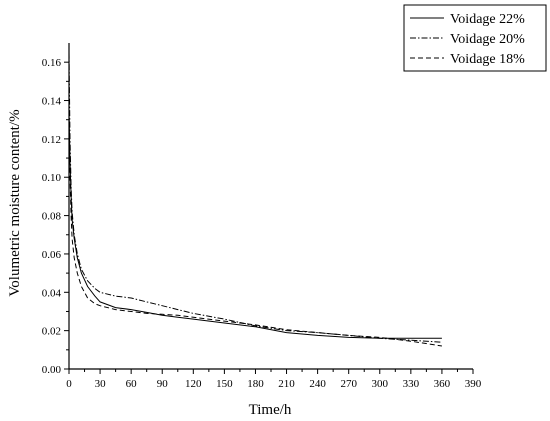 The height and width of the screenshot is (421, 550). I want to click on y-tick-label: 0.04, so click(52, 293).